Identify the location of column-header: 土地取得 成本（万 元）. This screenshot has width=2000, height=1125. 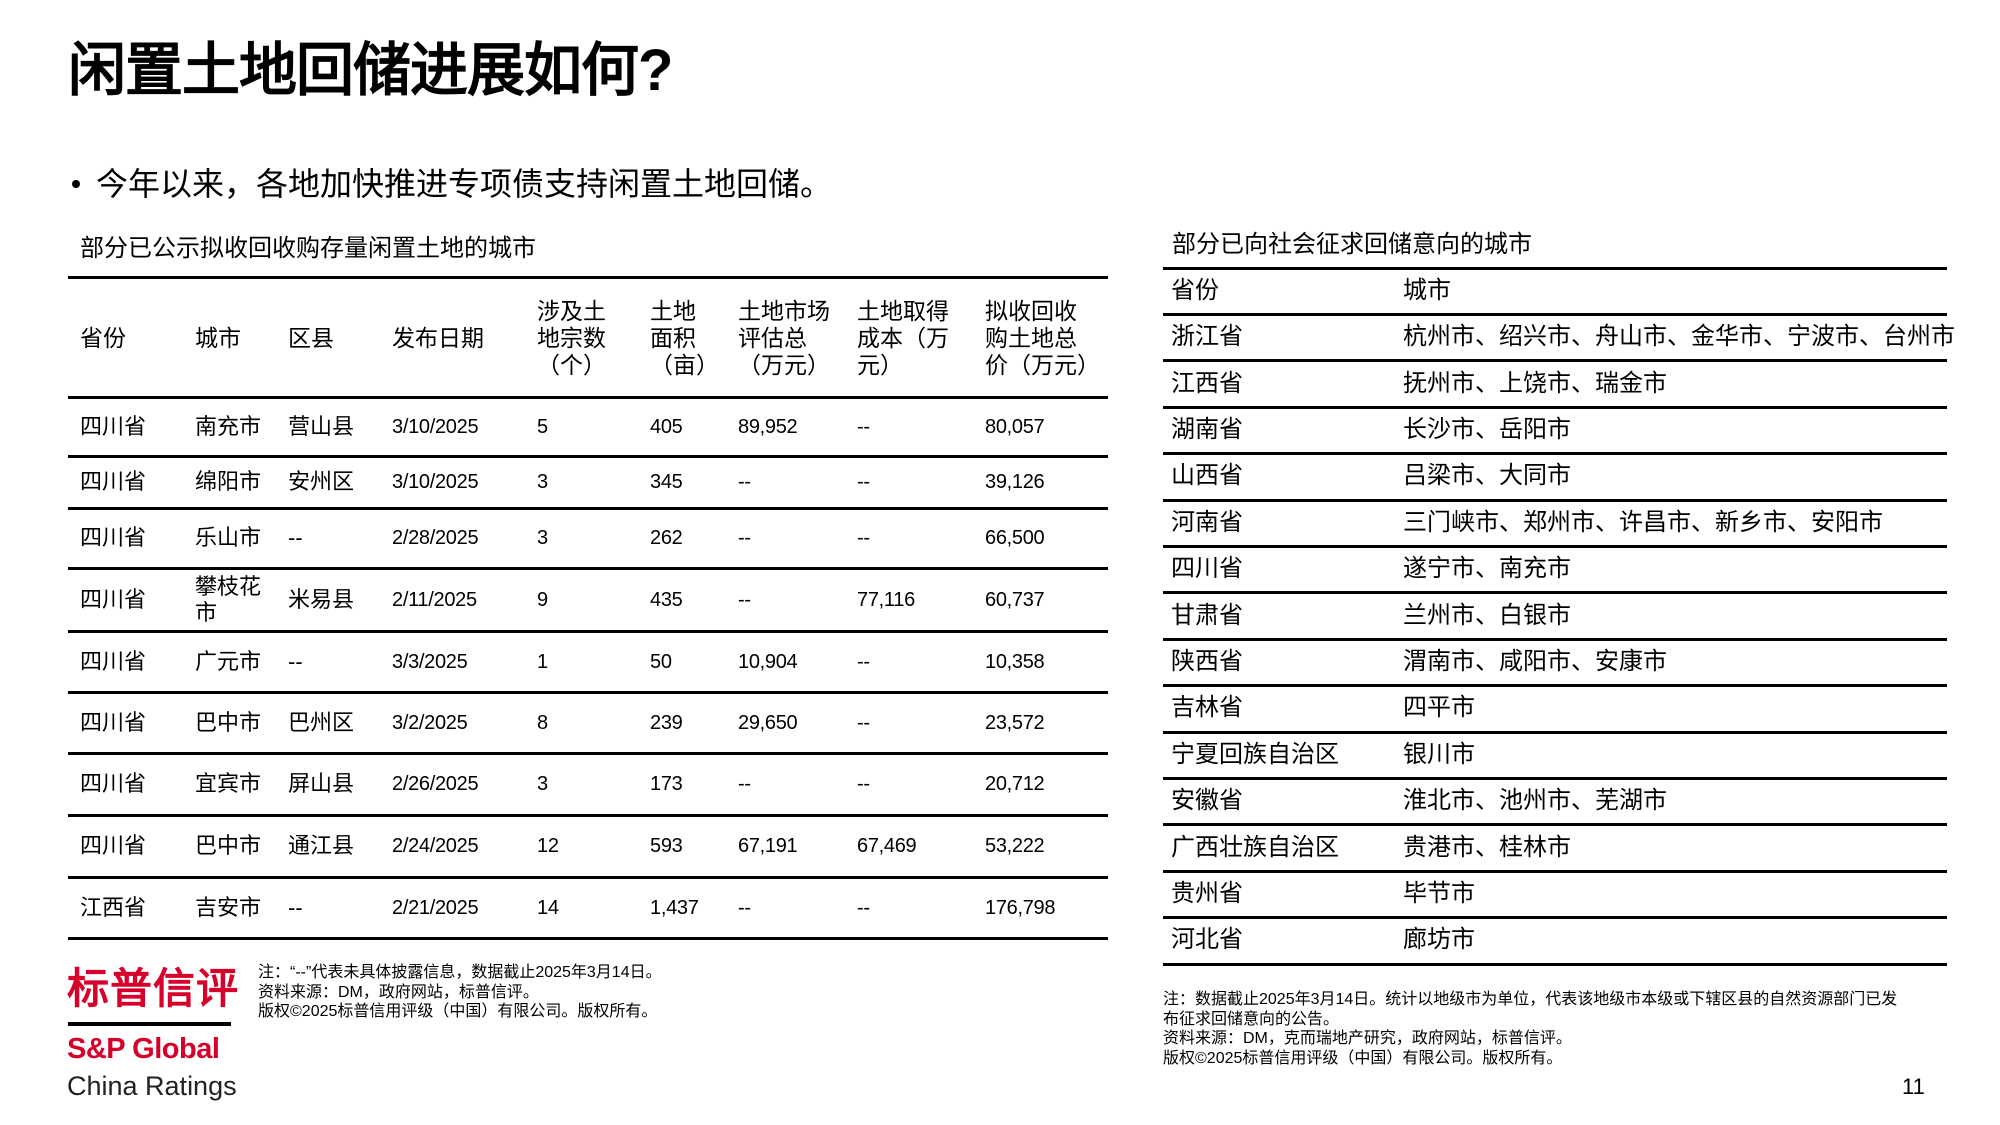
(903, 338).